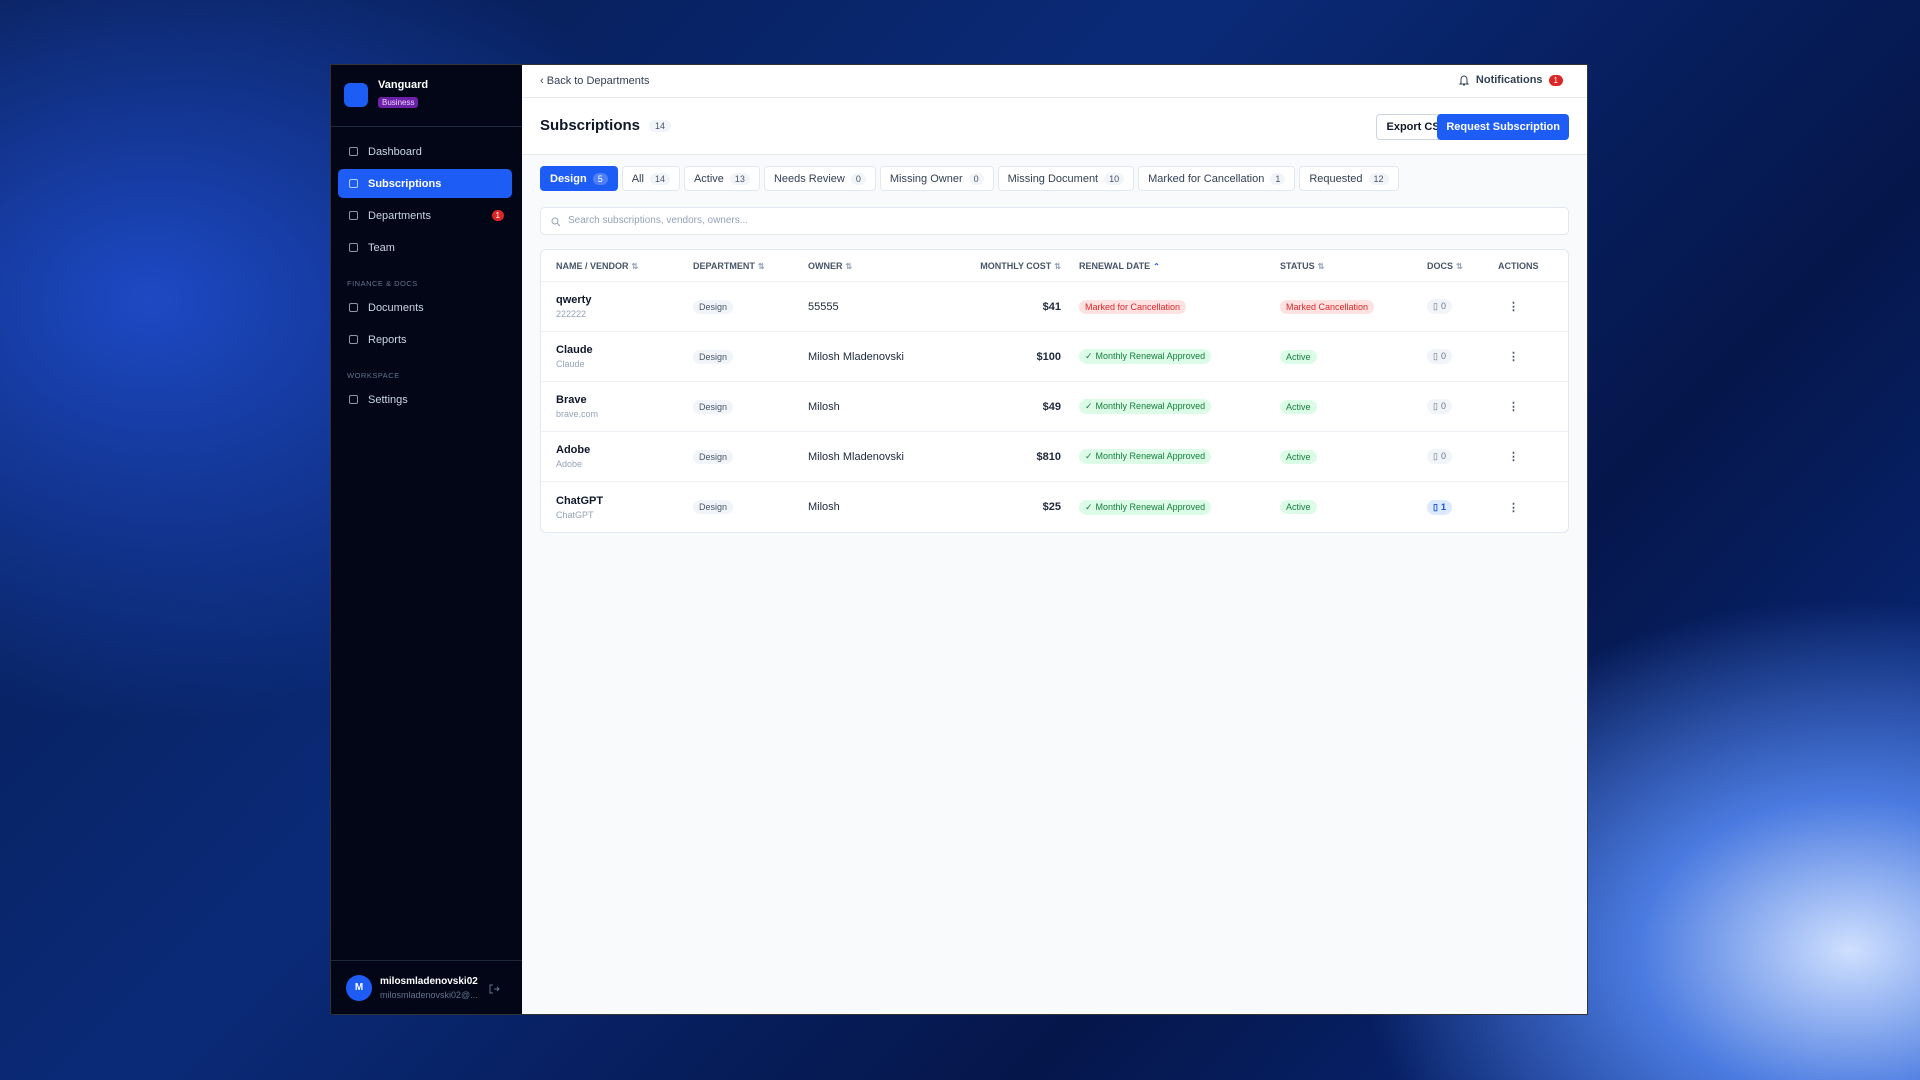 This screenshot has width=1920, height=1080. Describe the element at coordinates (1353, 356) in the screenshot. I see `status-cell: Active` at that location.